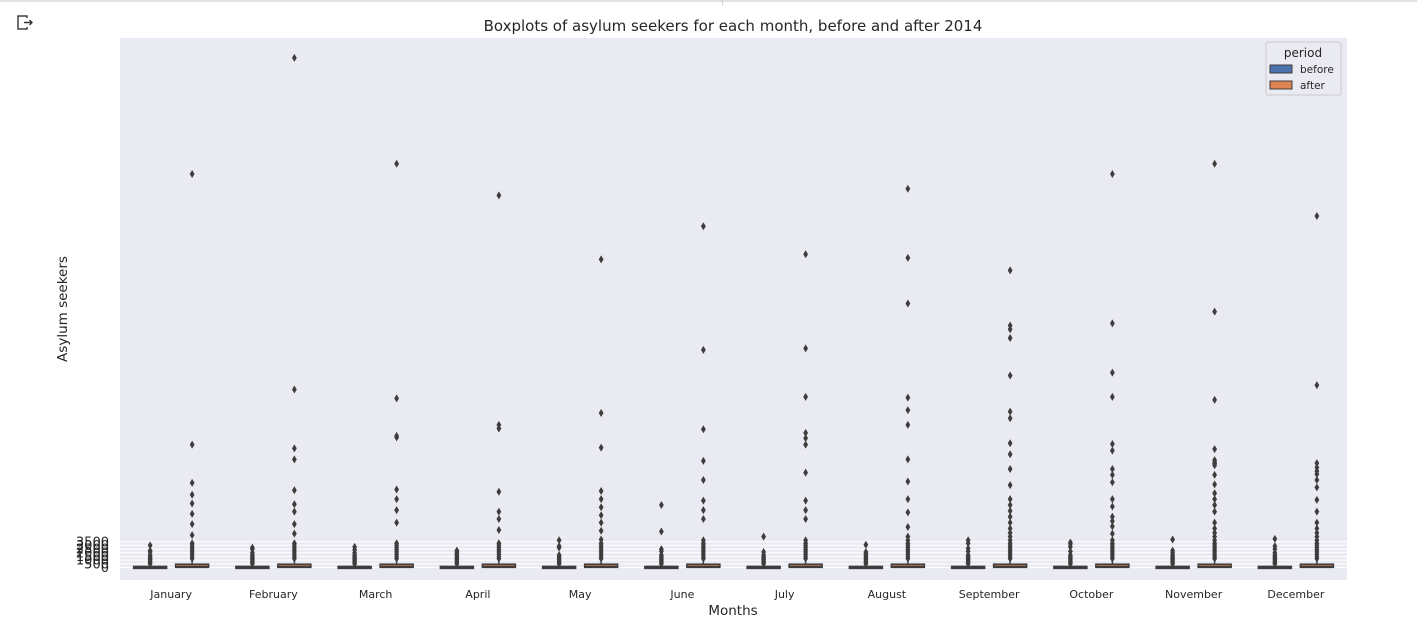  Describe the element at coordinates (1070, 554) in the screenshot. I see `box-before-october` at that location.